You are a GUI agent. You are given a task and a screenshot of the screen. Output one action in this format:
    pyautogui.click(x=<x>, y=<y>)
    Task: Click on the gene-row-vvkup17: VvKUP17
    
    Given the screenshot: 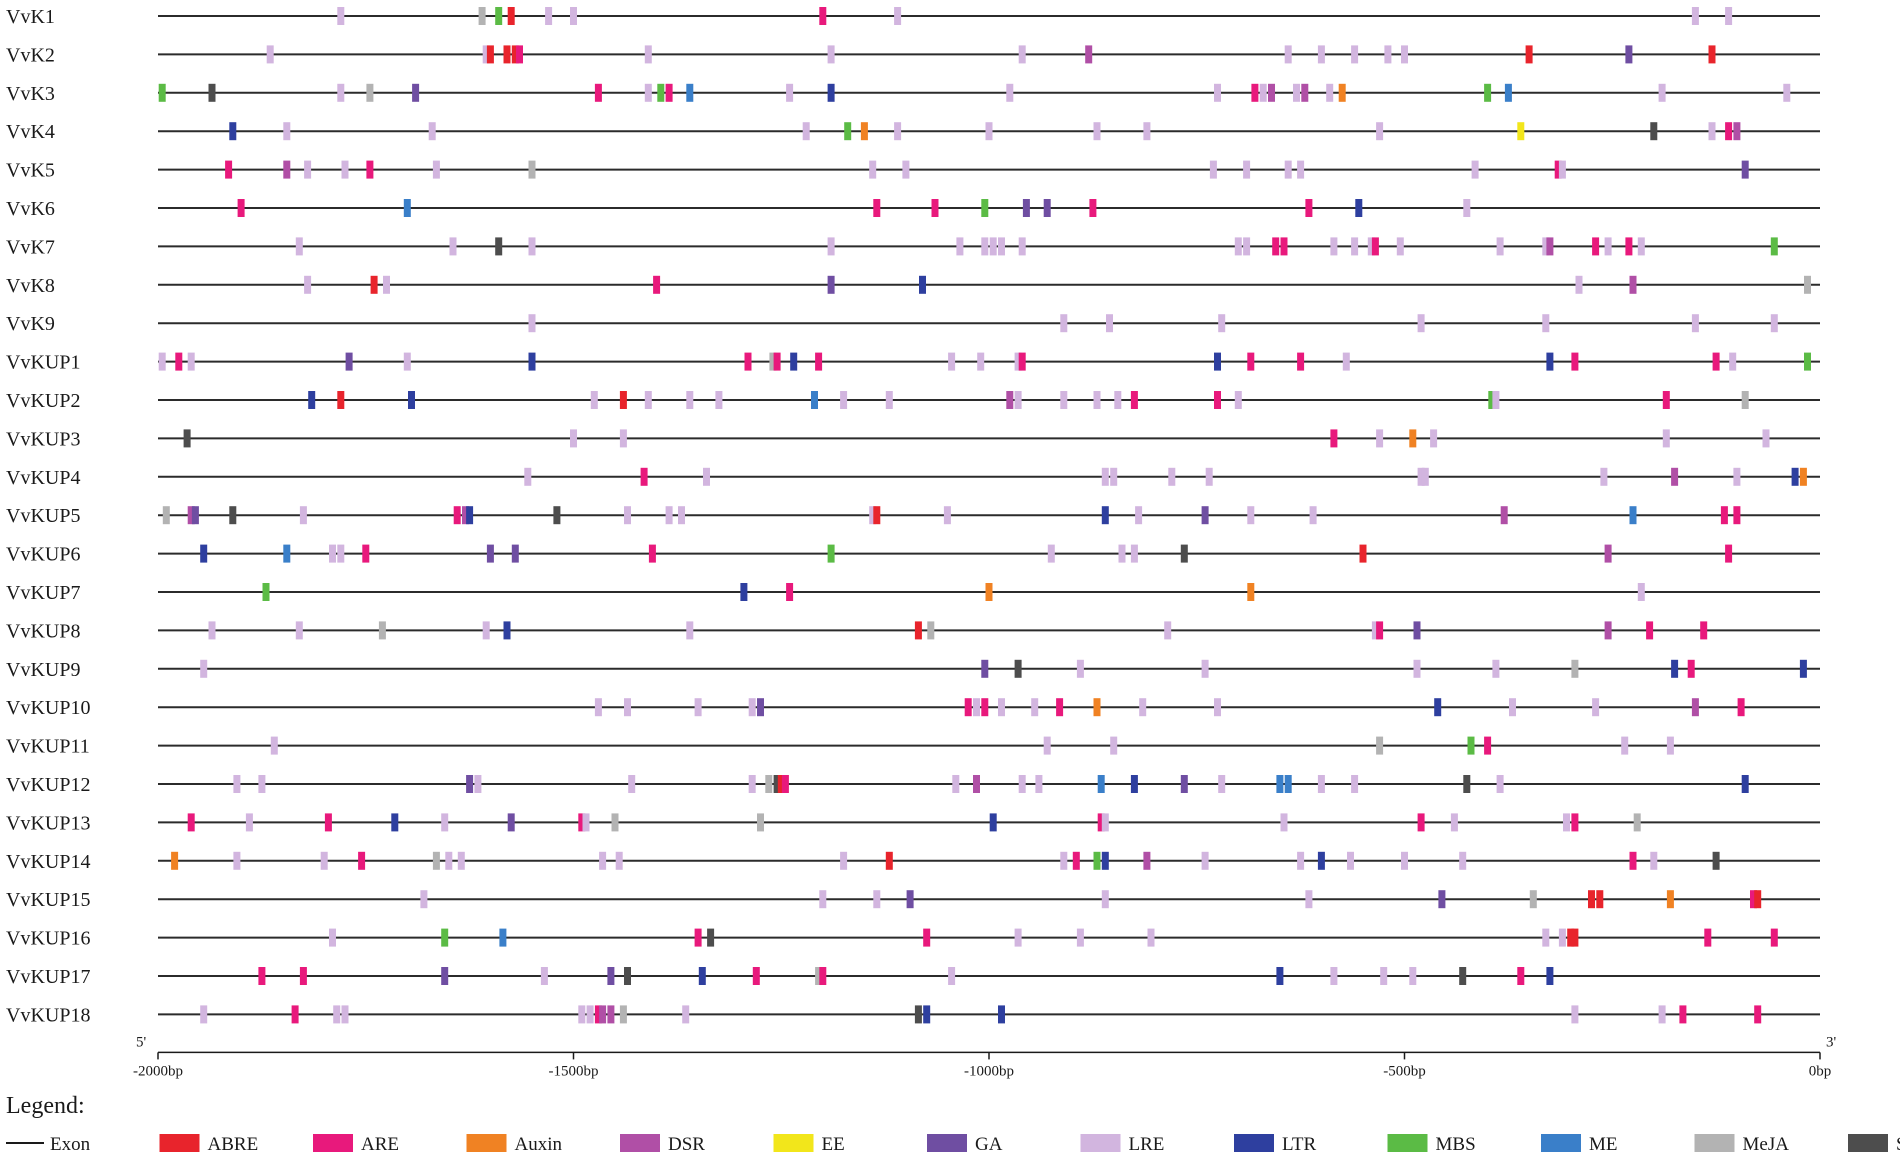 What is the action you would take?
    pyautogui.click(x=913, y=977)
    